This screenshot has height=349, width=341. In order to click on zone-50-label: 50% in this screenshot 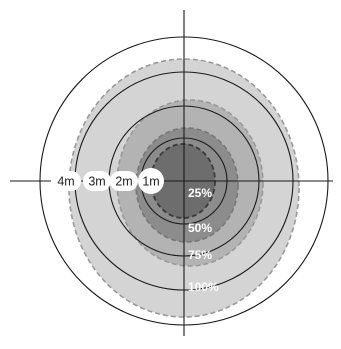, I will do `click(200, 228)`.